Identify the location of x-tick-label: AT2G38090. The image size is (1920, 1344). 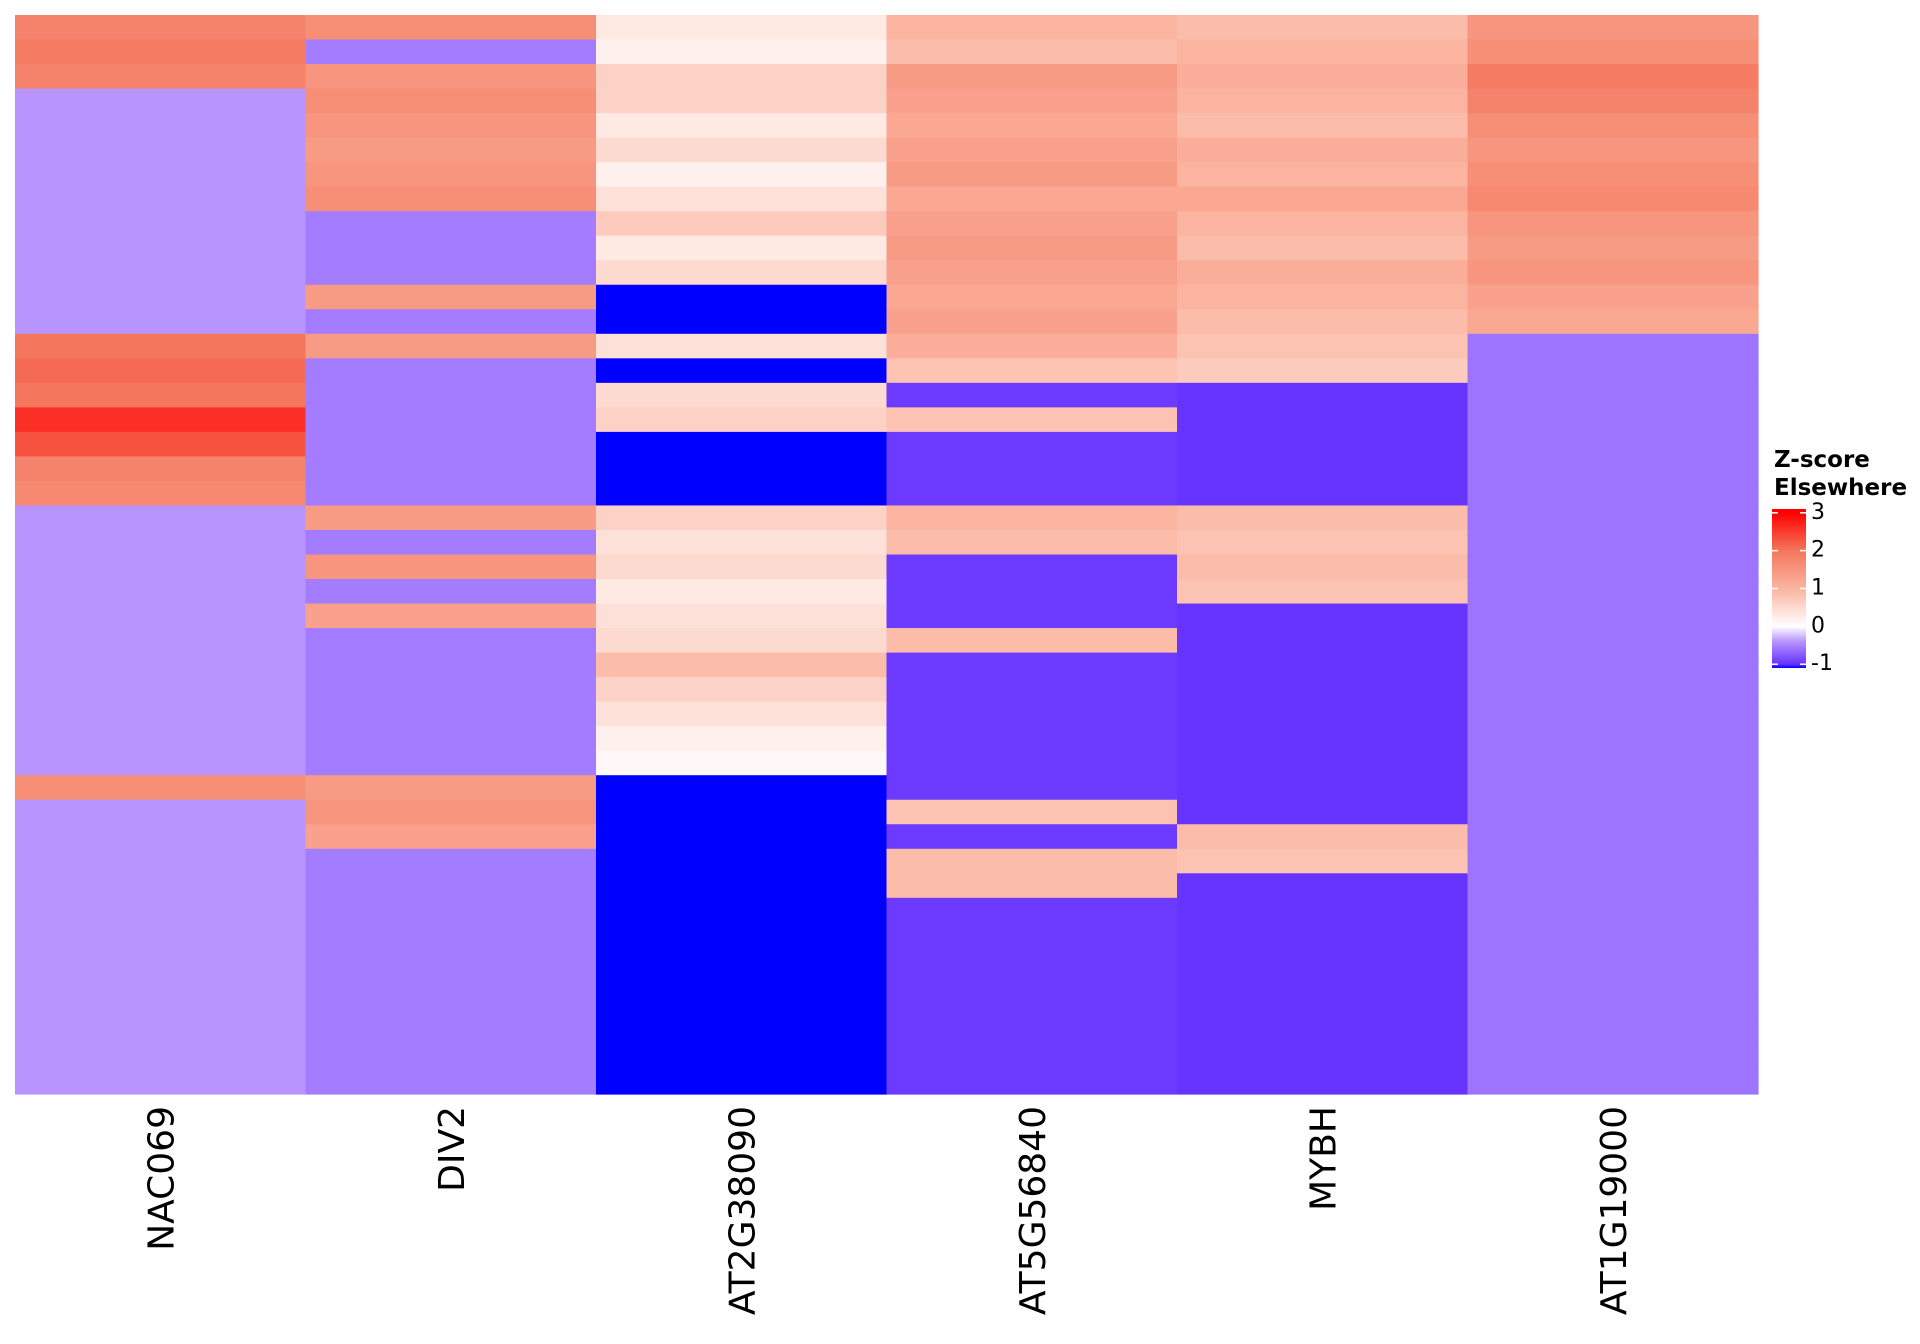
(742, 1210).